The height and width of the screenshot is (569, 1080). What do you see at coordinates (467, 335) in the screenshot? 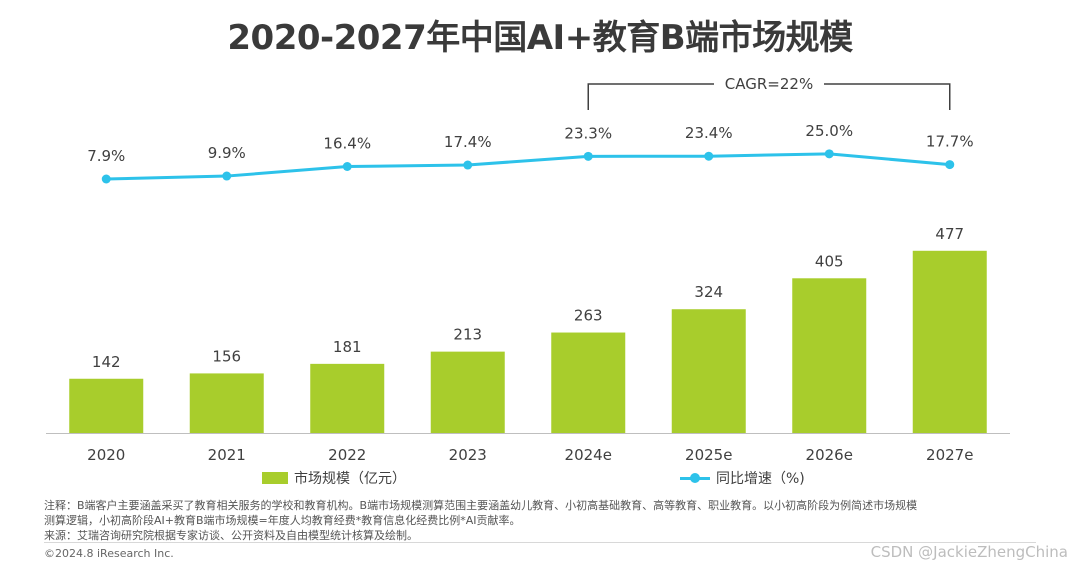
I see `bar-value-label-2023: 213` at bounding box center [467, 335].